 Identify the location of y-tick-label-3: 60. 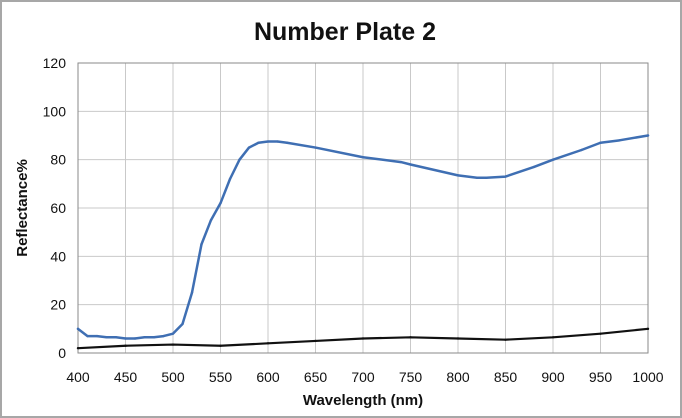
(58, 208).